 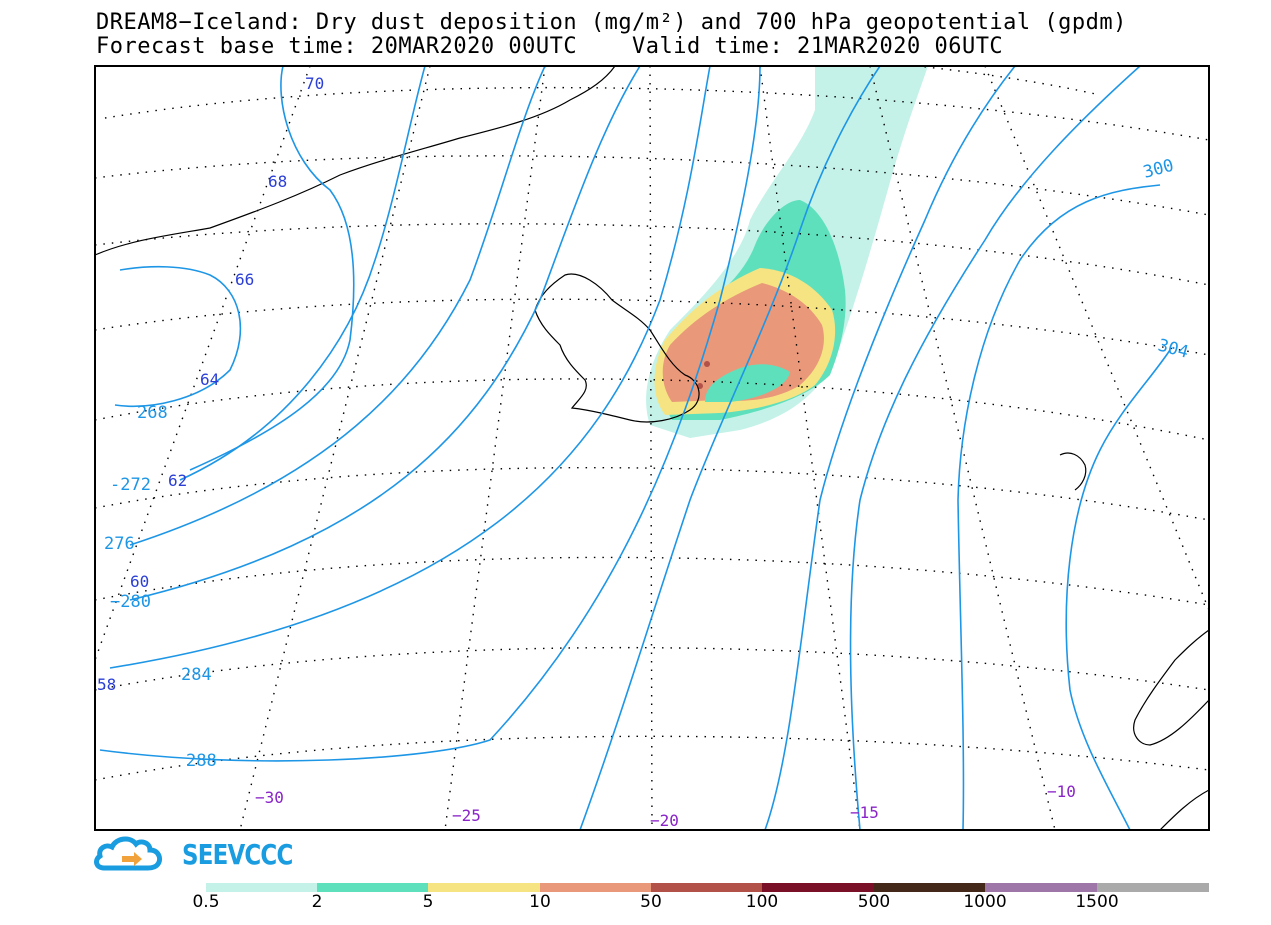 I want to click on contour-label-268: 268, so click(x=152, y=413).